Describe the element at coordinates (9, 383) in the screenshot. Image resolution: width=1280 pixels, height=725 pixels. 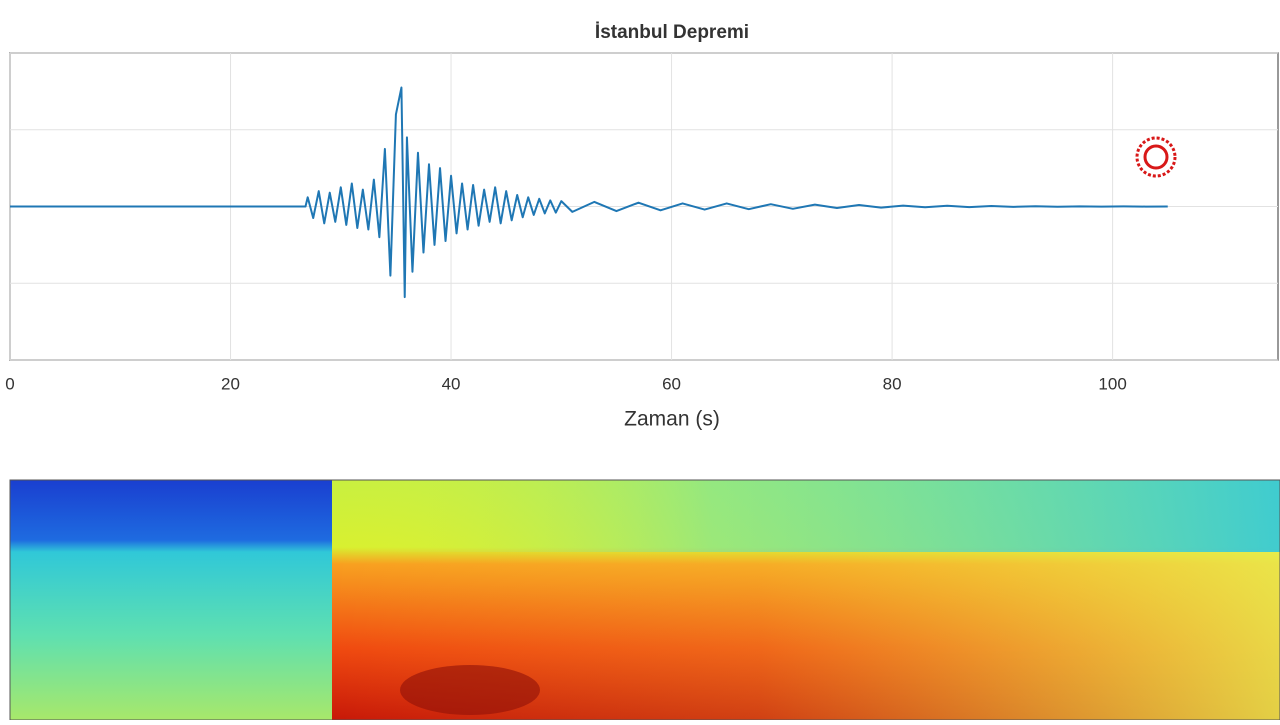
I see `x-tick-label: 0` at that location.